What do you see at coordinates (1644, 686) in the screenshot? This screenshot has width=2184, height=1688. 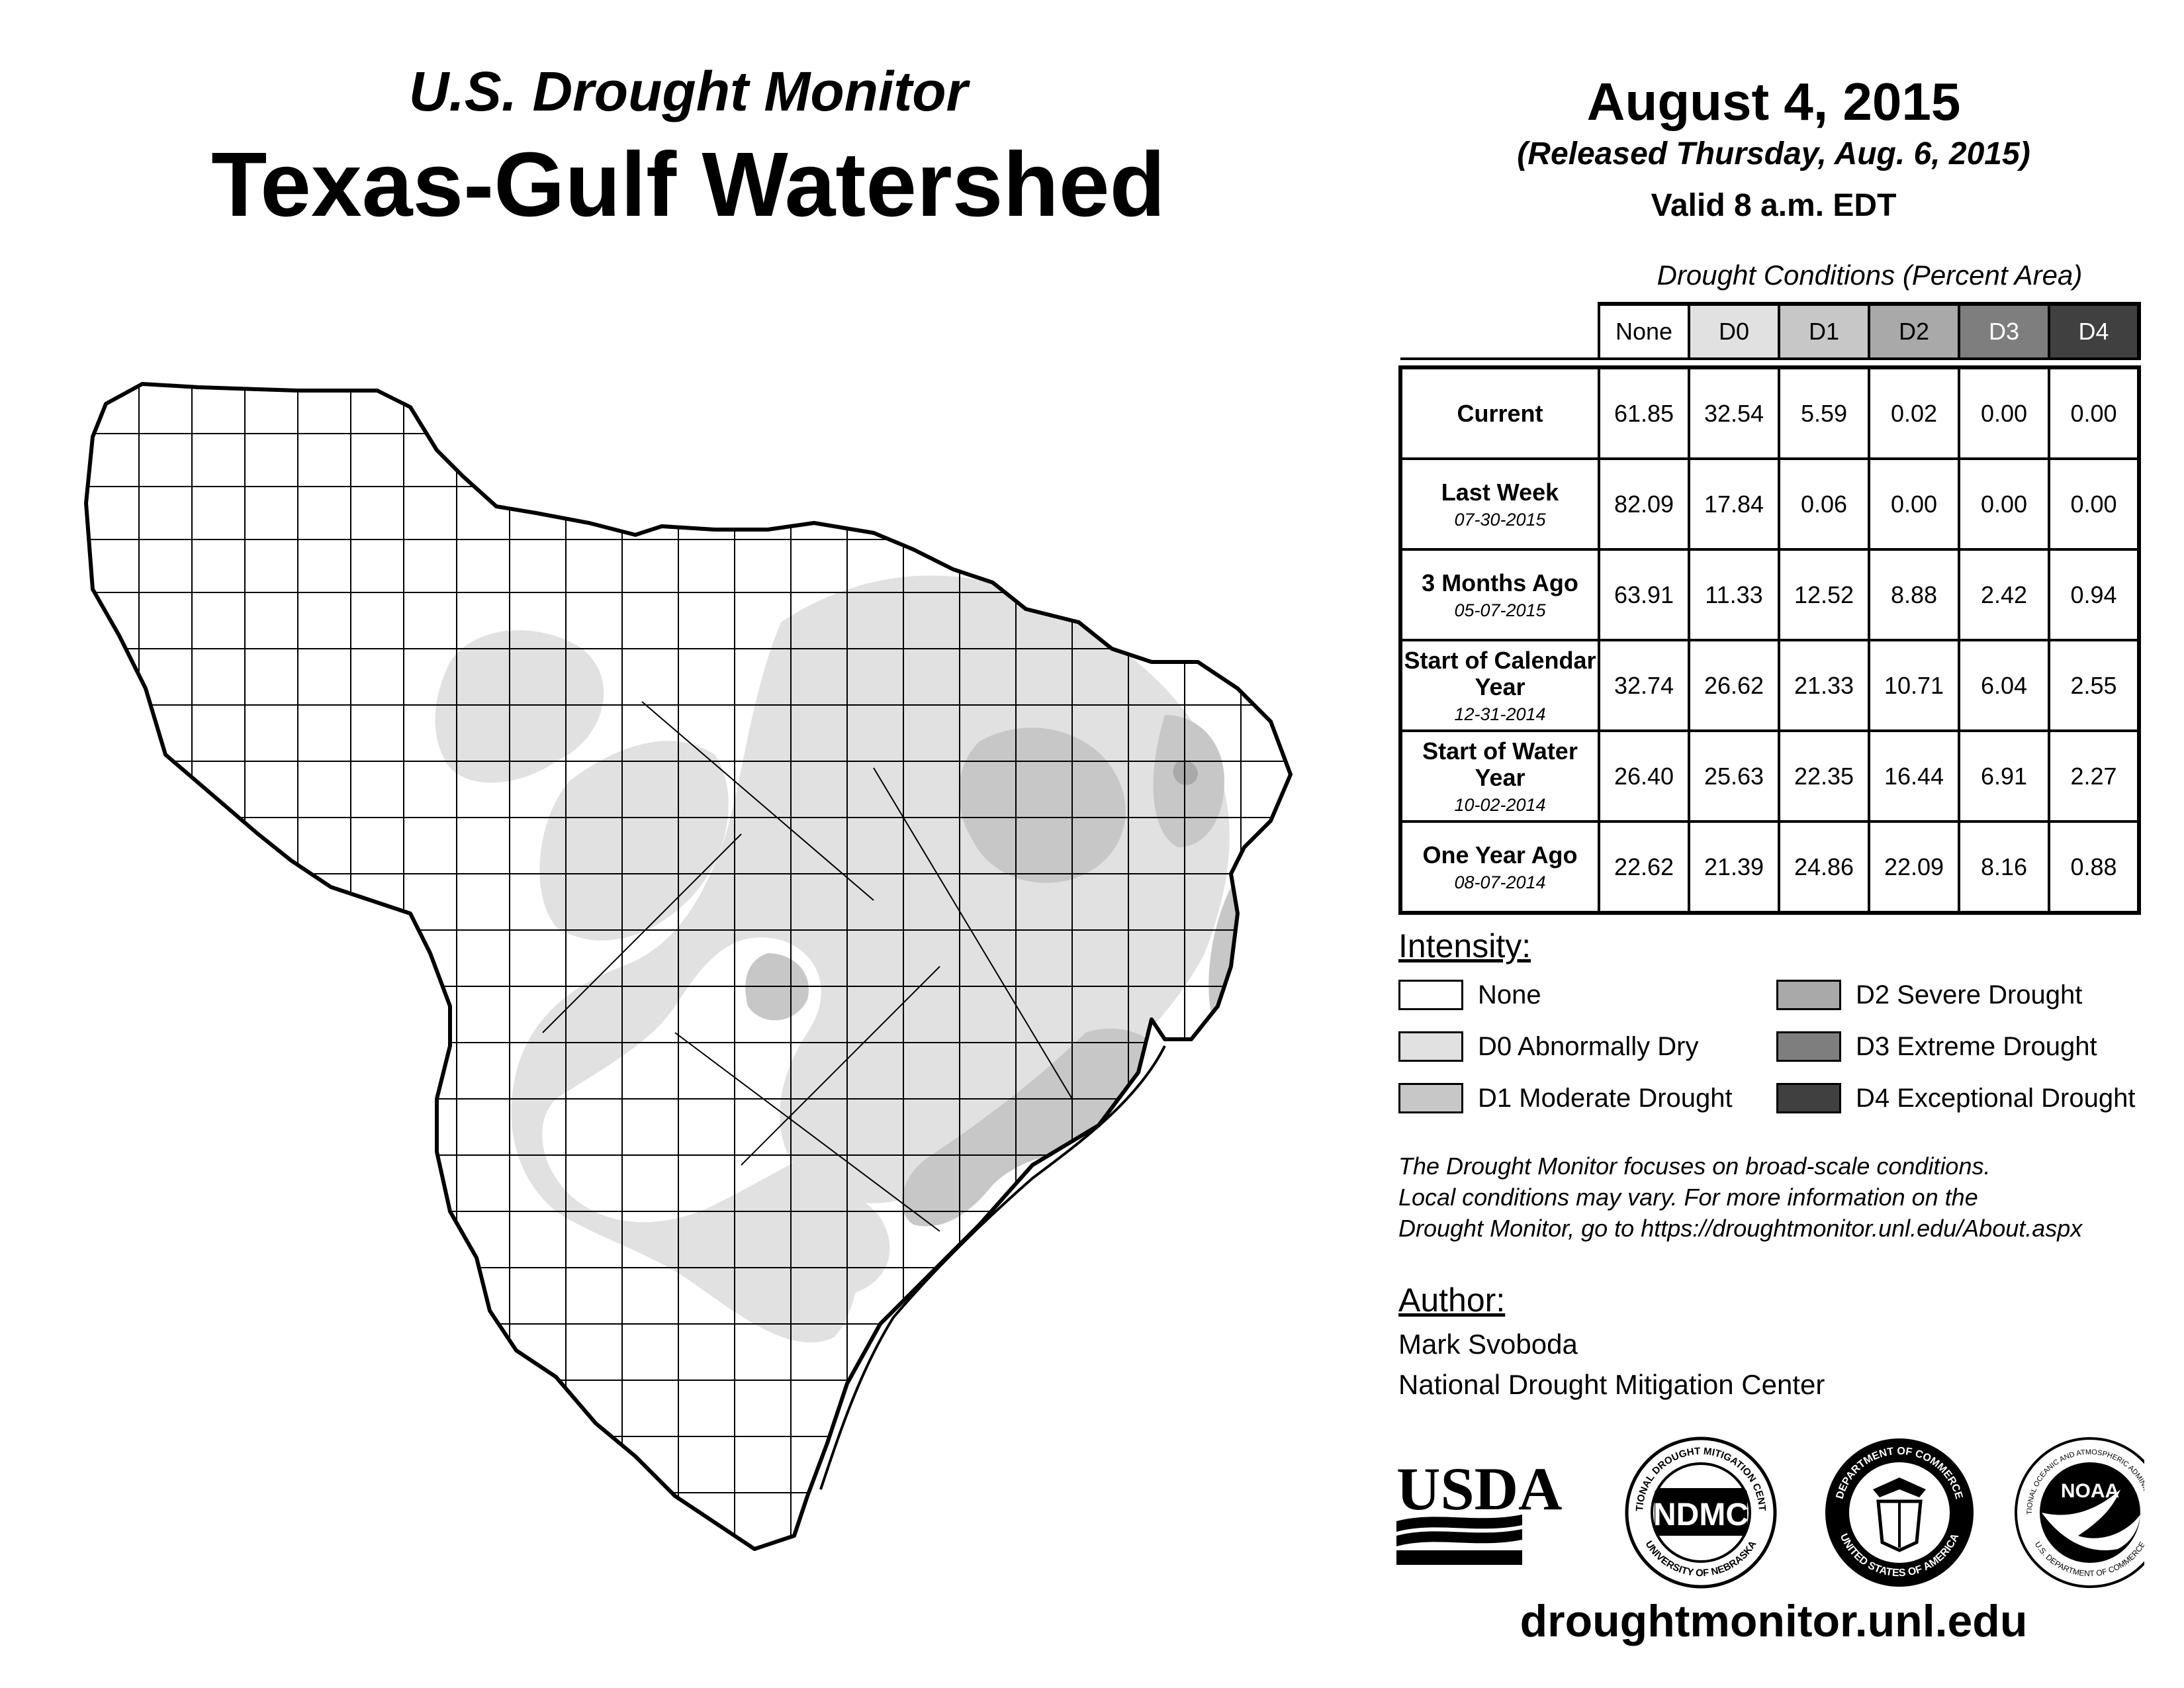 I see `table-cell: 32.74` at bounding box center [1644, 686].